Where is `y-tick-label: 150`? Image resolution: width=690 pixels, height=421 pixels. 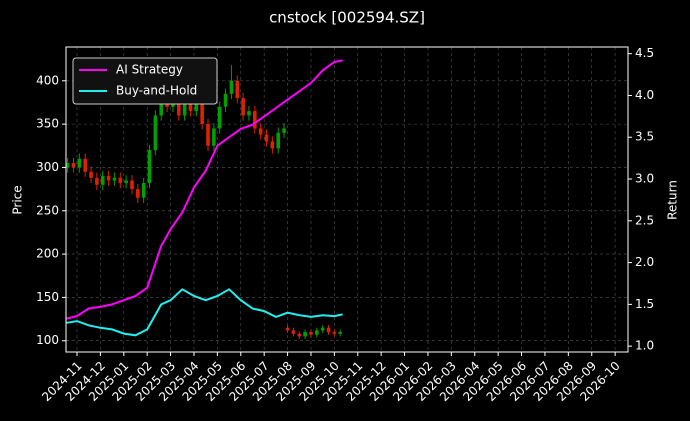 y-tick-label: 150 is located at coordinates (47, 297).